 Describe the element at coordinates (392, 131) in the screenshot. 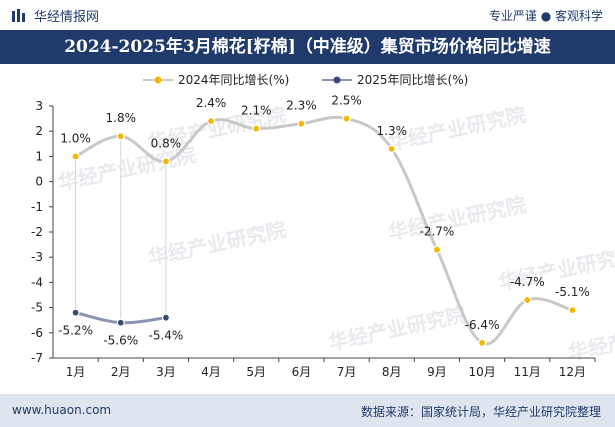

I see `series-2024-label: 1.3%` at that location.